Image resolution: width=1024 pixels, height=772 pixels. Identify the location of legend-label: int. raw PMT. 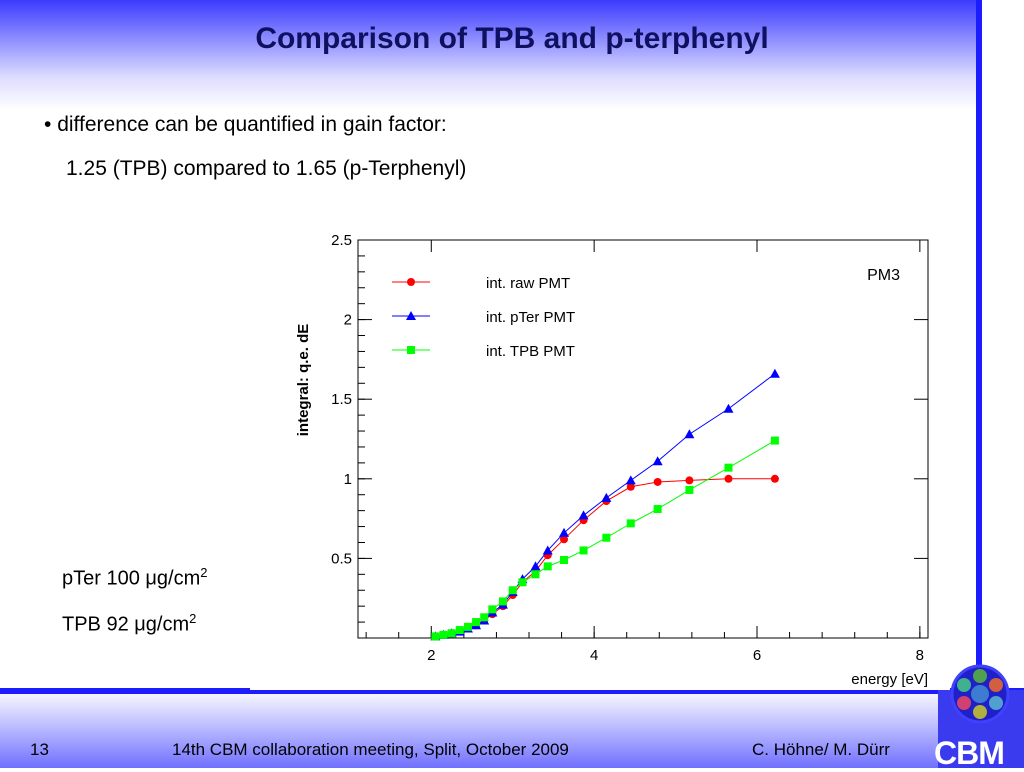
(528, 283).